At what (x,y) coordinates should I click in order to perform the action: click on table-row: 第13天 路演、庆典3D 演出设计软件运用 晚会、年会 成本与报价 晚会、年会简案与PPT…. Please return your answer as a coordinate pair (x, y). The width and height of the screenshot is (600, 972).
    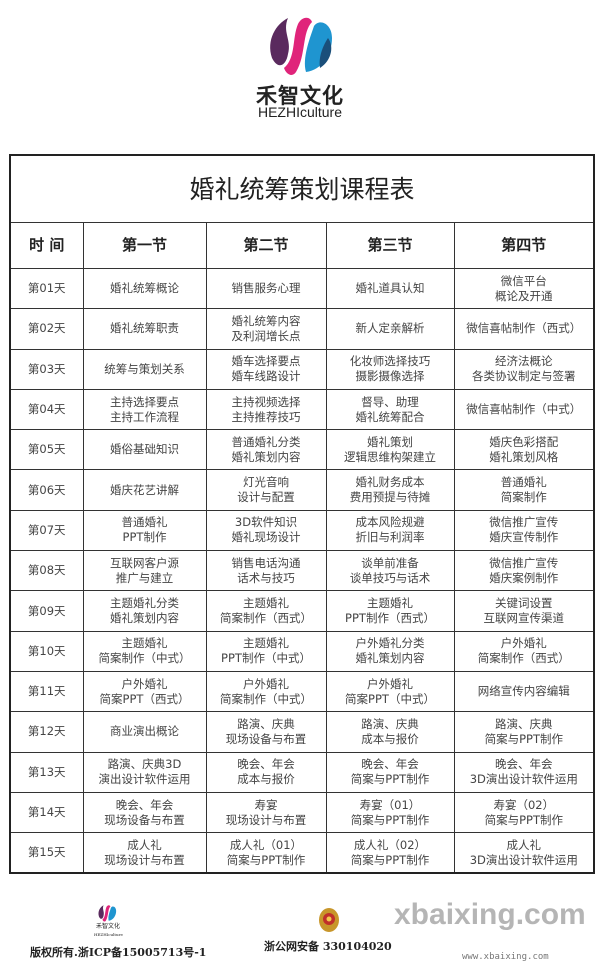
    Looking at the image, I should click on (302, 772).